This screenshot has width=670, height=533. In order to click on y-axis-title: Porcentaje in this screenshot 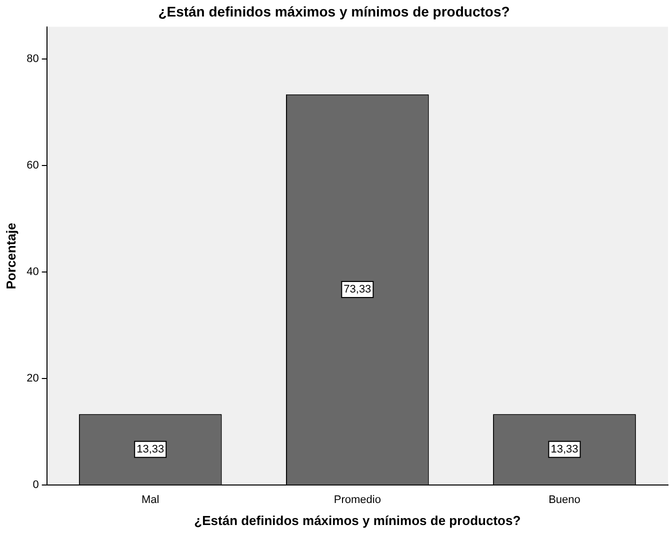, I will do `click(10, 256)`.